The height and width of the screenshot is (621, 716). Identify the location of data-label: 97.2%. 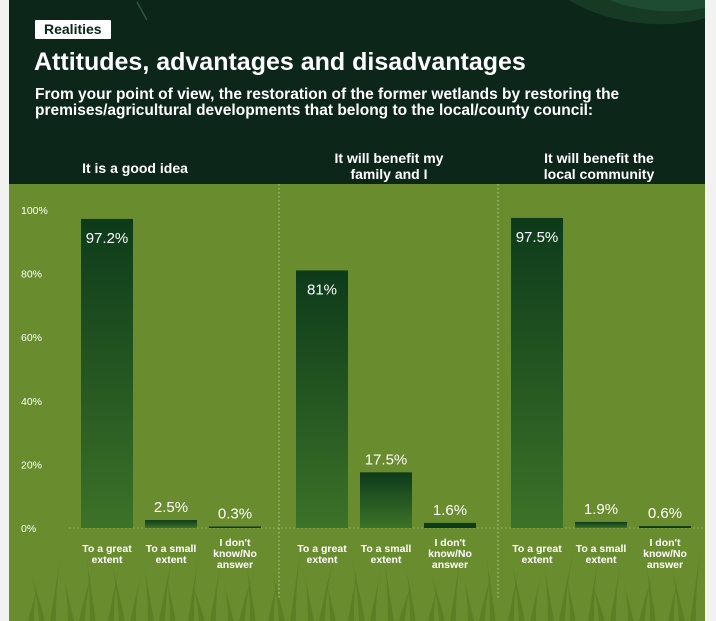
(107, 238).